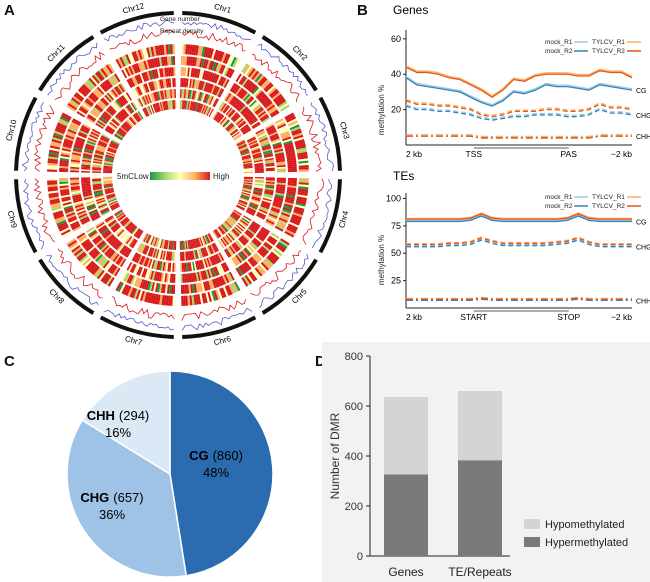  What do you see at coordinates (396, 226) in the screenshot?
I see `tes-y-tick-label: 75` at bounding box center [396, 226].